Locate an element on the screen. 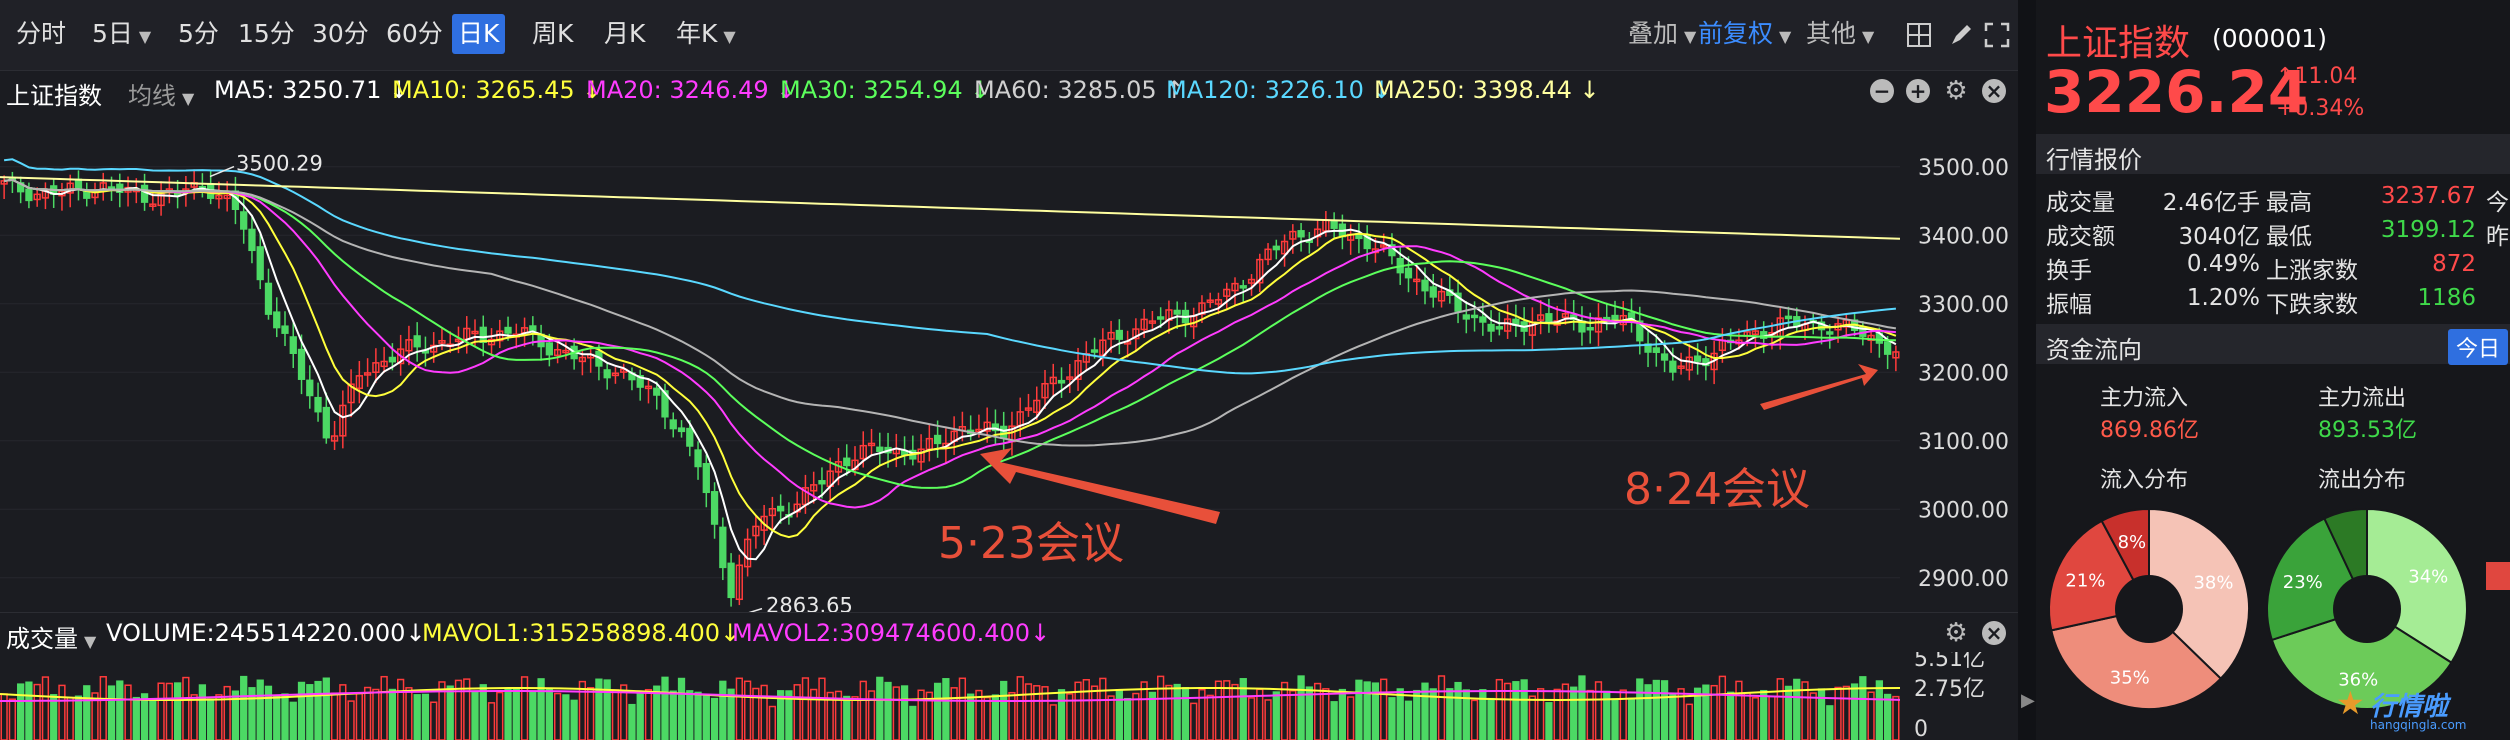  main-inflow-label: 主力流入 is located at coordinates (2144, 398).